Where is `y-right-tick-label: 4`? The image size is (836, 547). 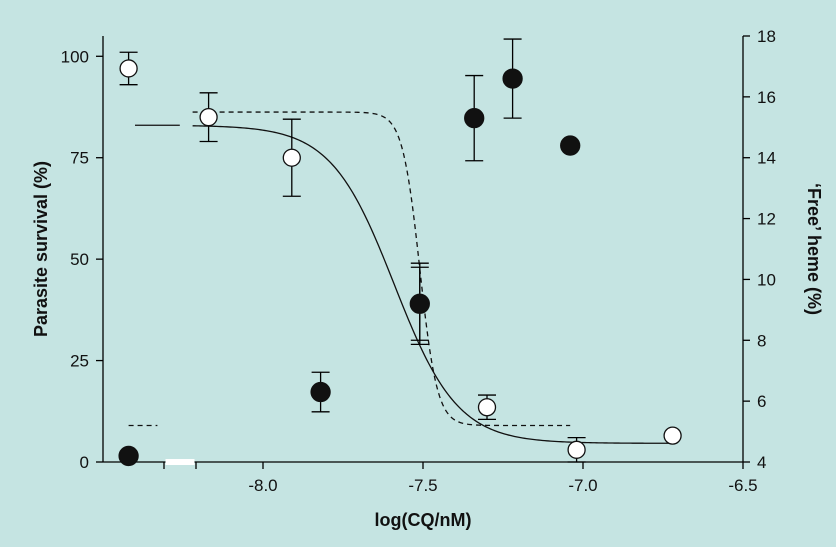 y-right-tick-label: 4 is located at coordinates (761, 462).